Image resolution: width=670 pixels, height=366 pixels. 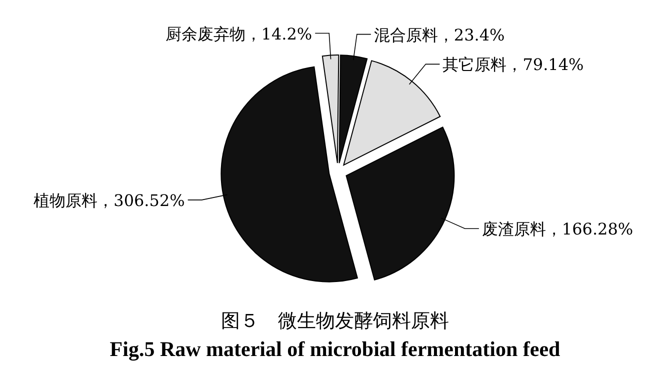 I want to click on text: Fig.5 Raw material of microbial fermentation feed, so click(x=335, y=349).